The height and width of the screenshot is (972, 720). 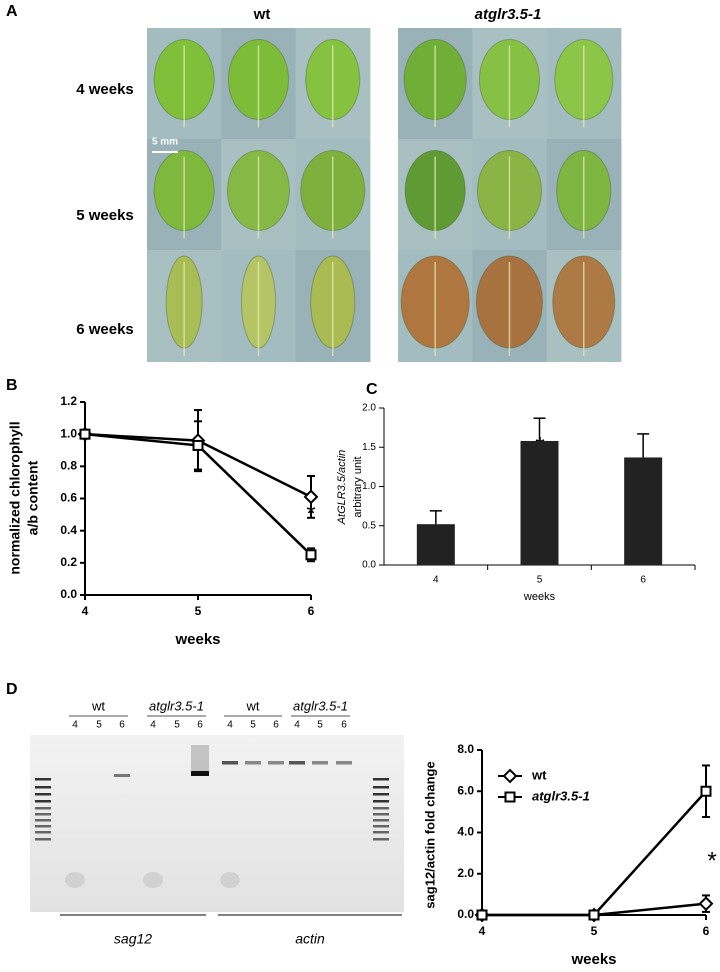 I want to click on gene-label: sag12, so click(x=133, y=939).